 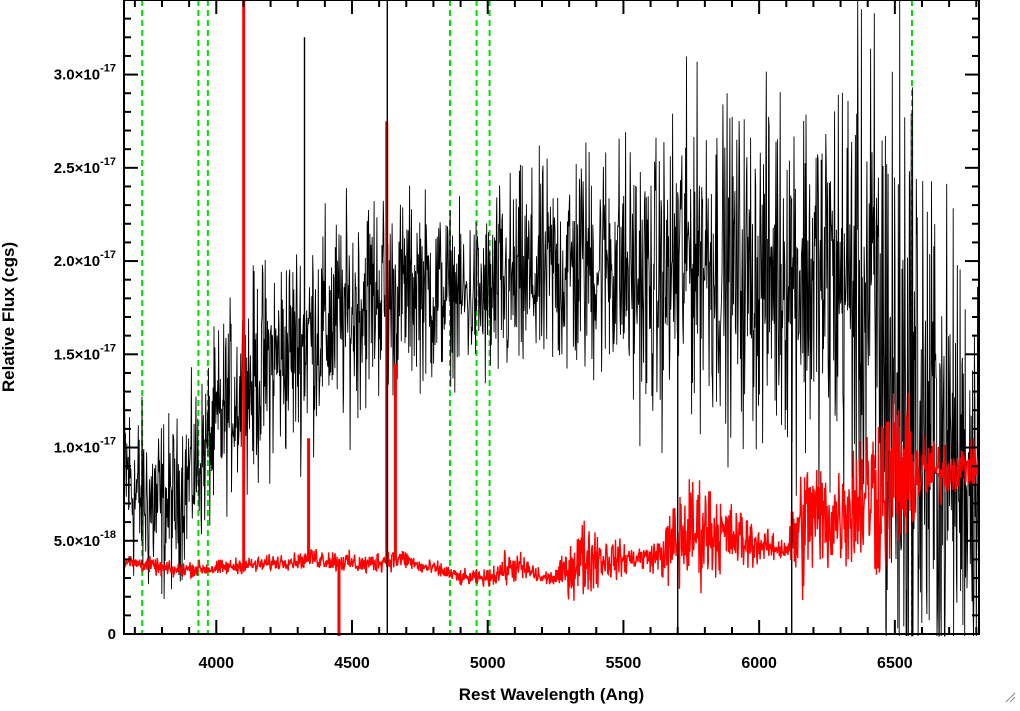 What do you see at coordinates (85, 352) in the screenshot?
I see `y-tick-label: 1.5×10⁻¹⁷` at bounding box center [85, 352].